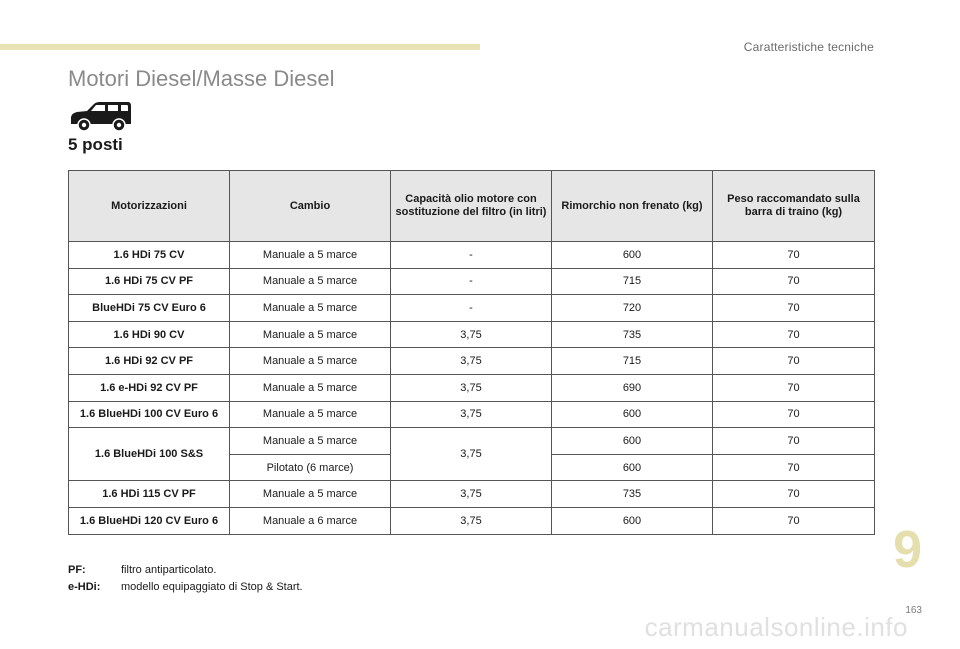 The height and width of the screenshot is (649, 960). What do you see at coordinates (776, 627) in the screenshot?
I see `watermark: carmanualsonline.info` at bounding box center [776, 627].